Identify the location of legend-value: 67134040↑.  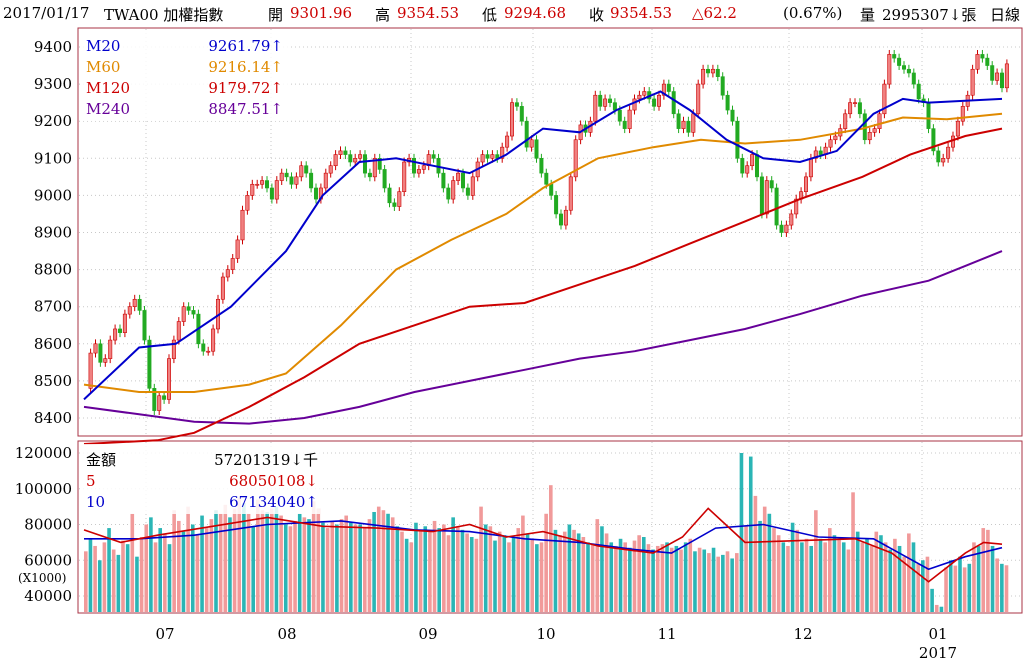
(273, 502).